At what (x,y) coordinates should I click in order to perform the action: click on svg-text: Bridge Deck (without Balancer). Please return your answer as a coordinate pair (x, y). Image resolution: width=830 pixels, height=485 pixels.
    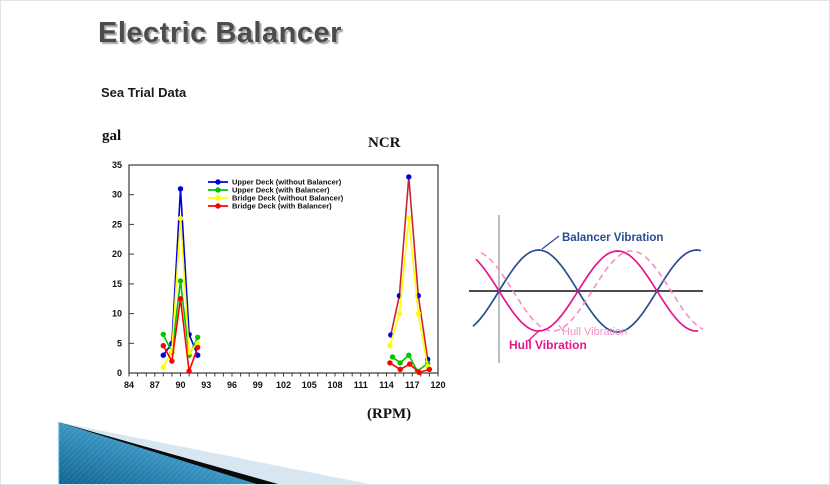
    Looking at the image, I should click on (288, 198).